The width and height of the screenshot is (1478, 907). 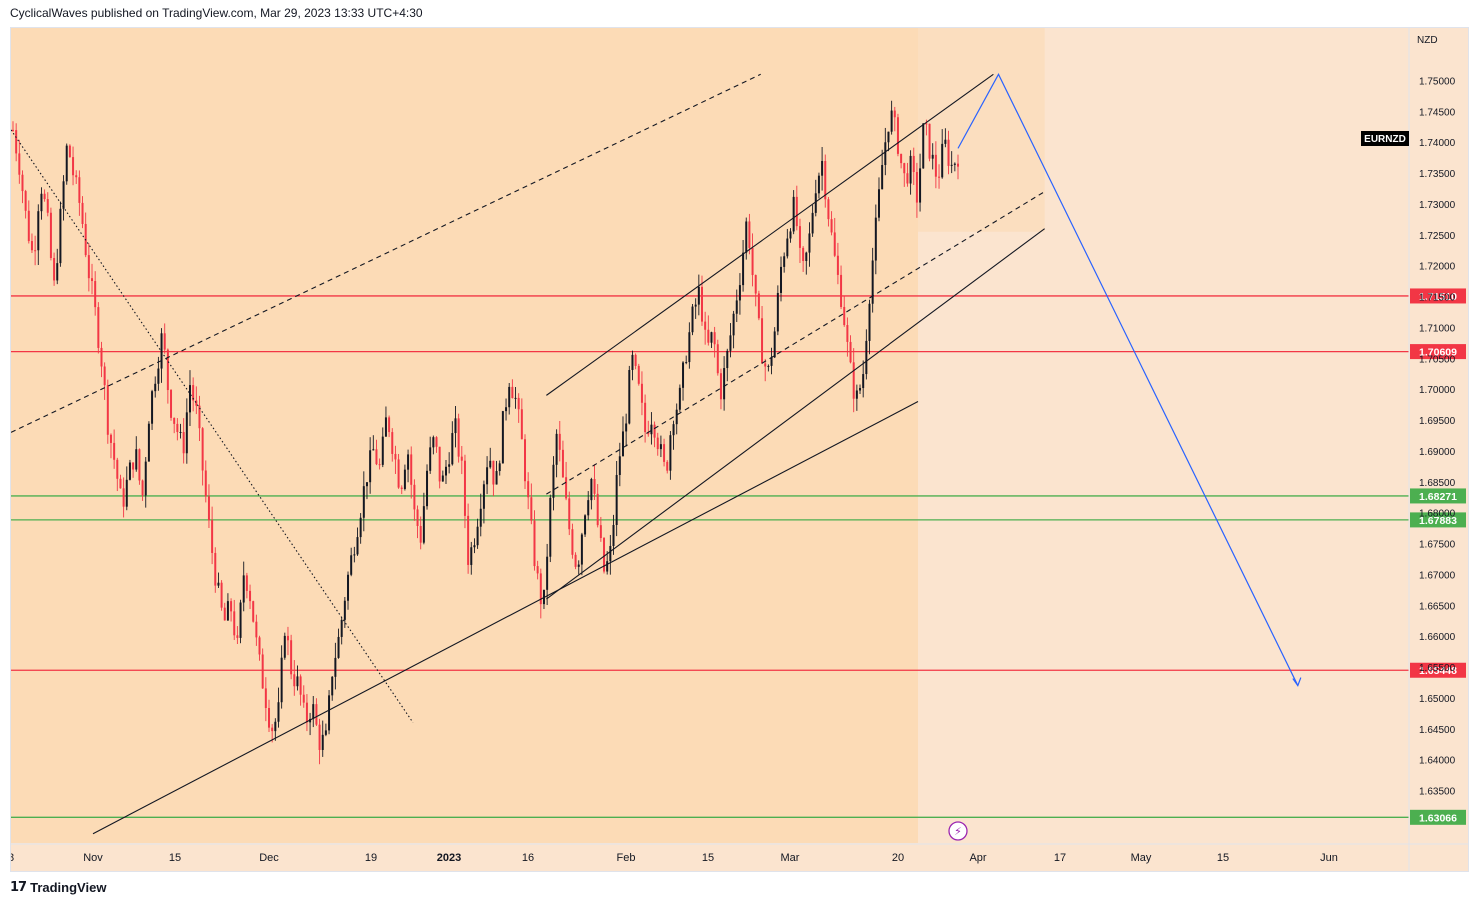 I want to click on price-tick: 1.75000, so click(x=1437, y=81).